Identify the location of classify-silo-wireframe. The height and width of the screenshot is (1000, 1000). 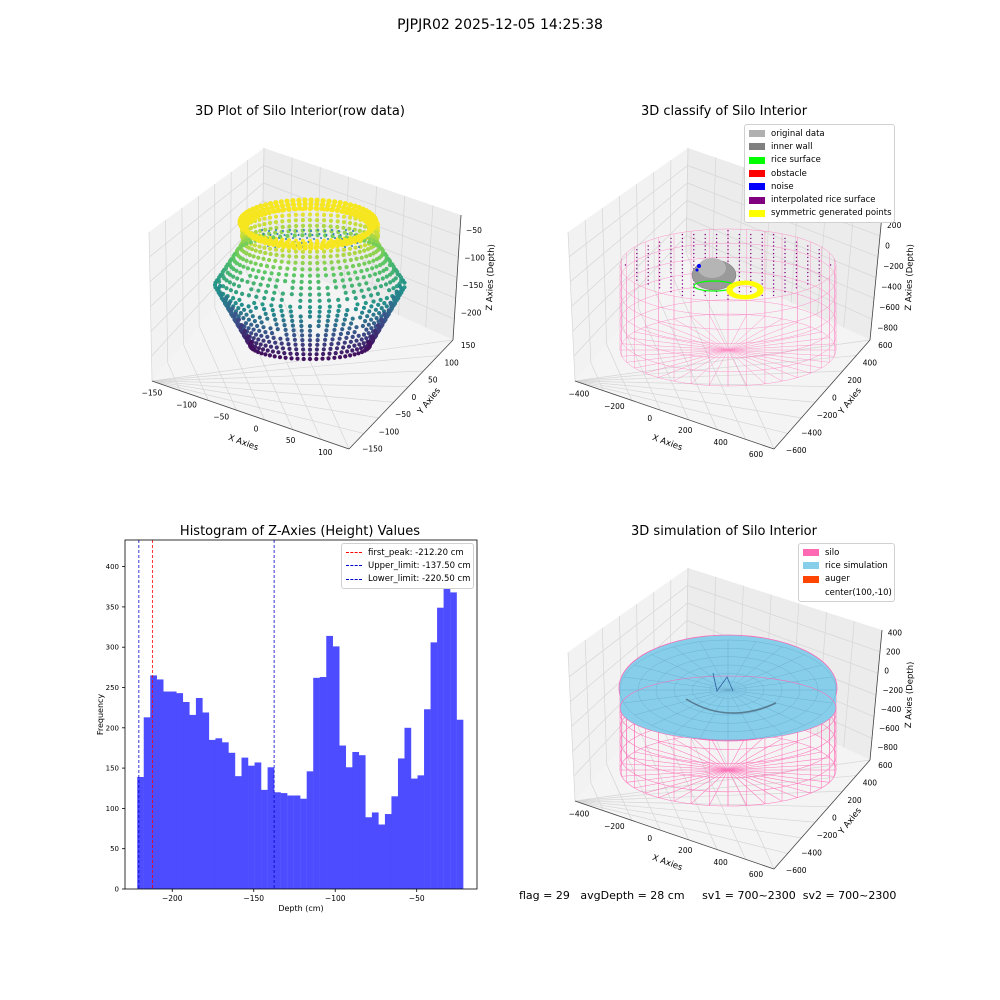
(728, 307).